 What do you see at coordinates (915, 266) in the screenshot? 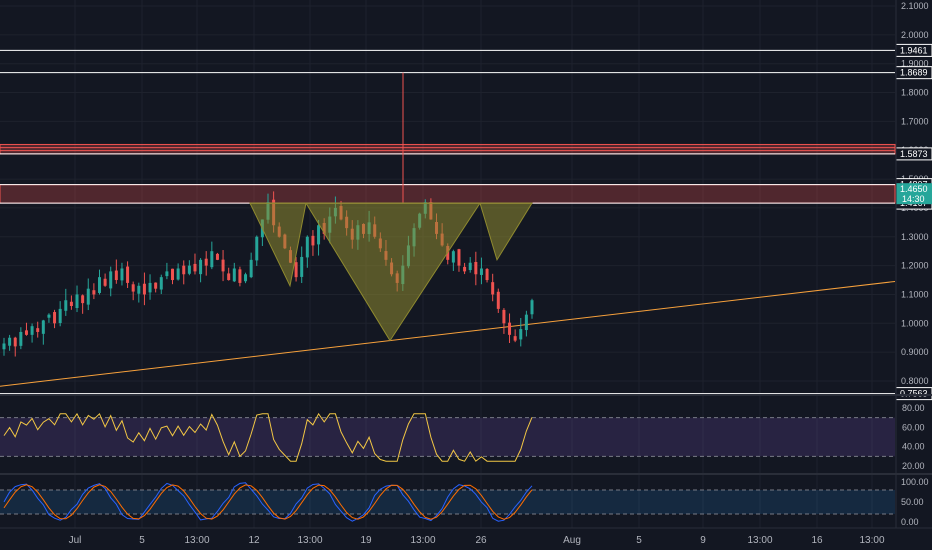
I see `price-tick-label: 1.2000` at bounding box center [915, 266].